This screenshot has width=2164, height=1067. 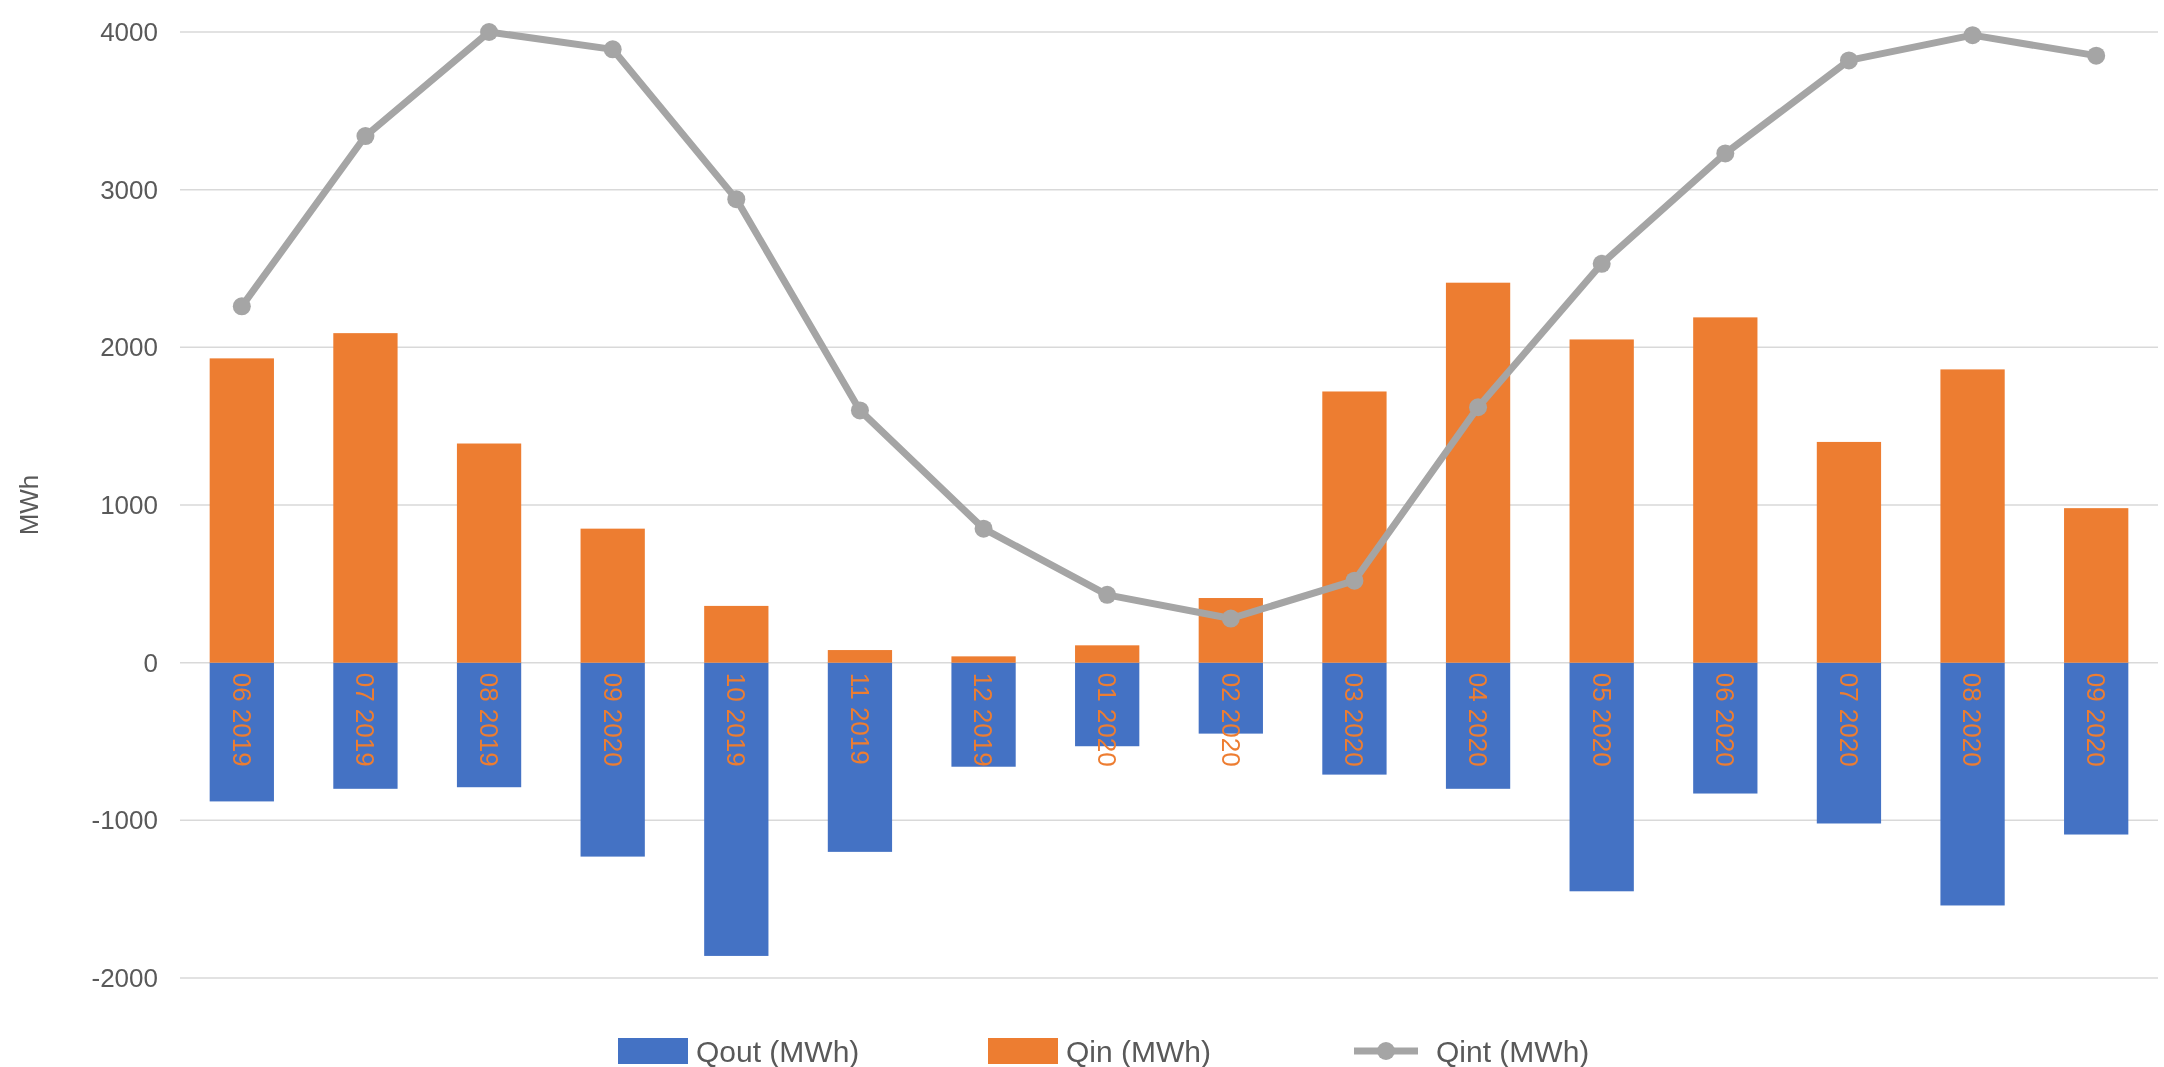 What do you see at coordinates (1513, 1050) in the screenshot?
I see `legend-label: Qint (MWh)` at bounding box center [1513, 1050].